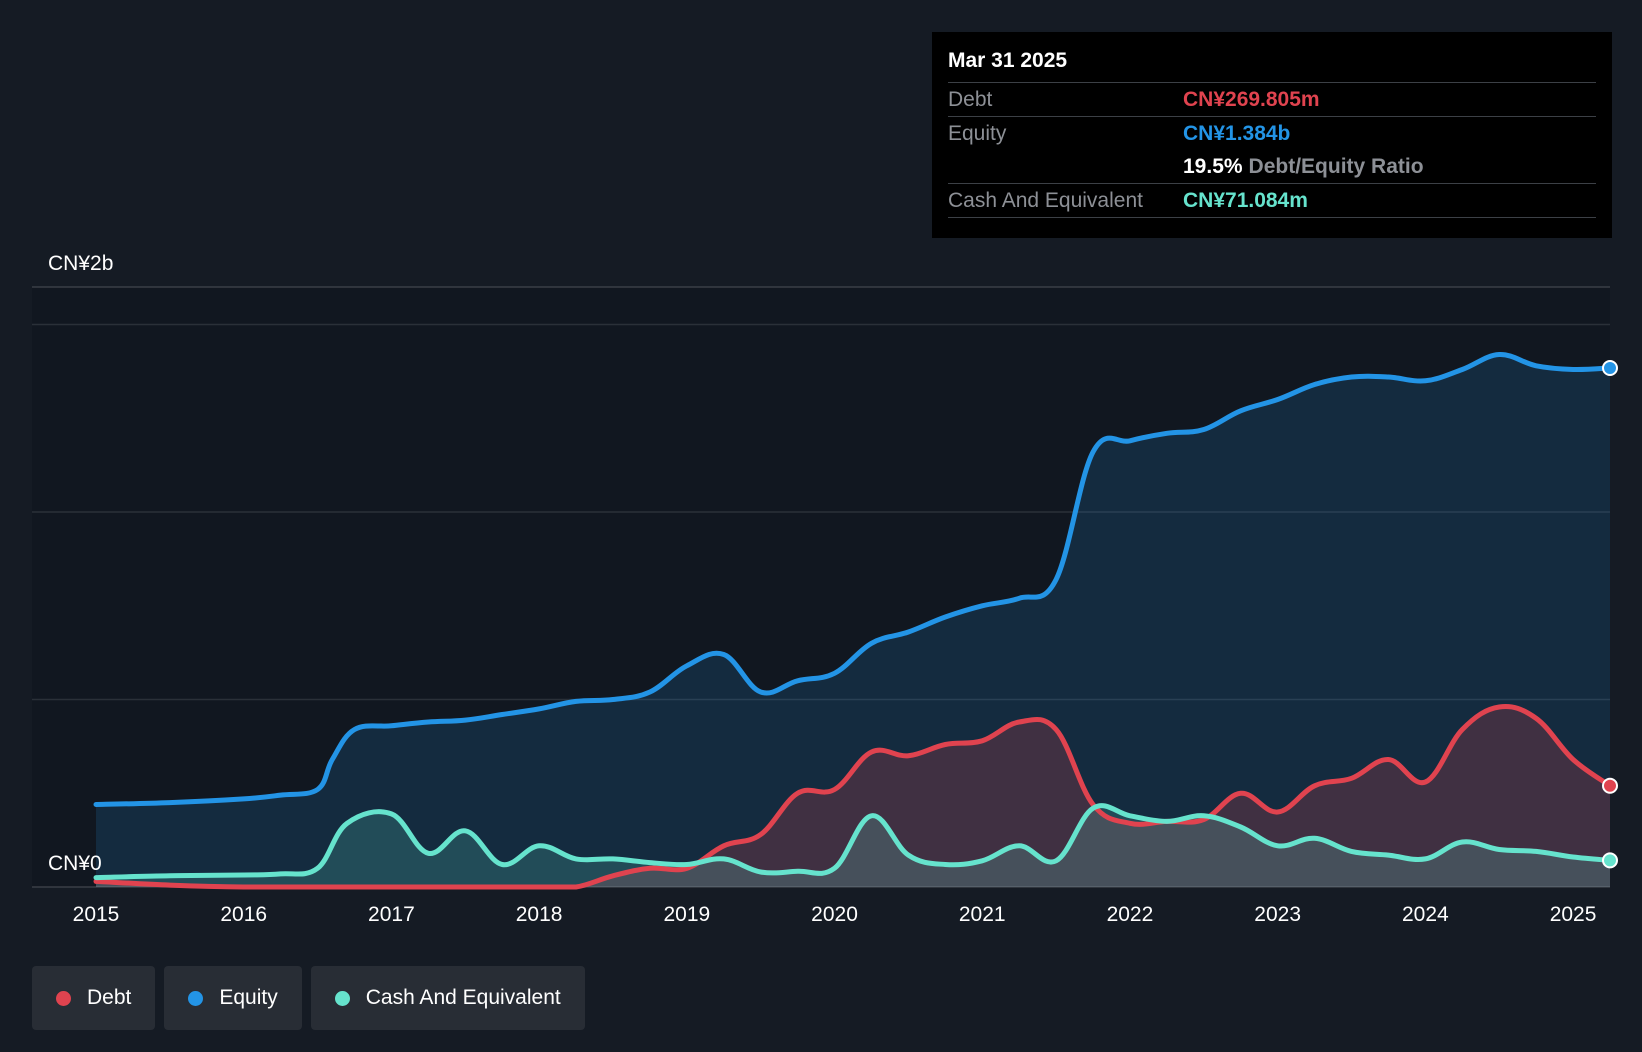 The width and height of the screenshot is (1642, 1052). Describe the element at coordinates (1237, 133) in the screenshot. I see `tooltip-equity-value: CN¥1.384b` at that location.